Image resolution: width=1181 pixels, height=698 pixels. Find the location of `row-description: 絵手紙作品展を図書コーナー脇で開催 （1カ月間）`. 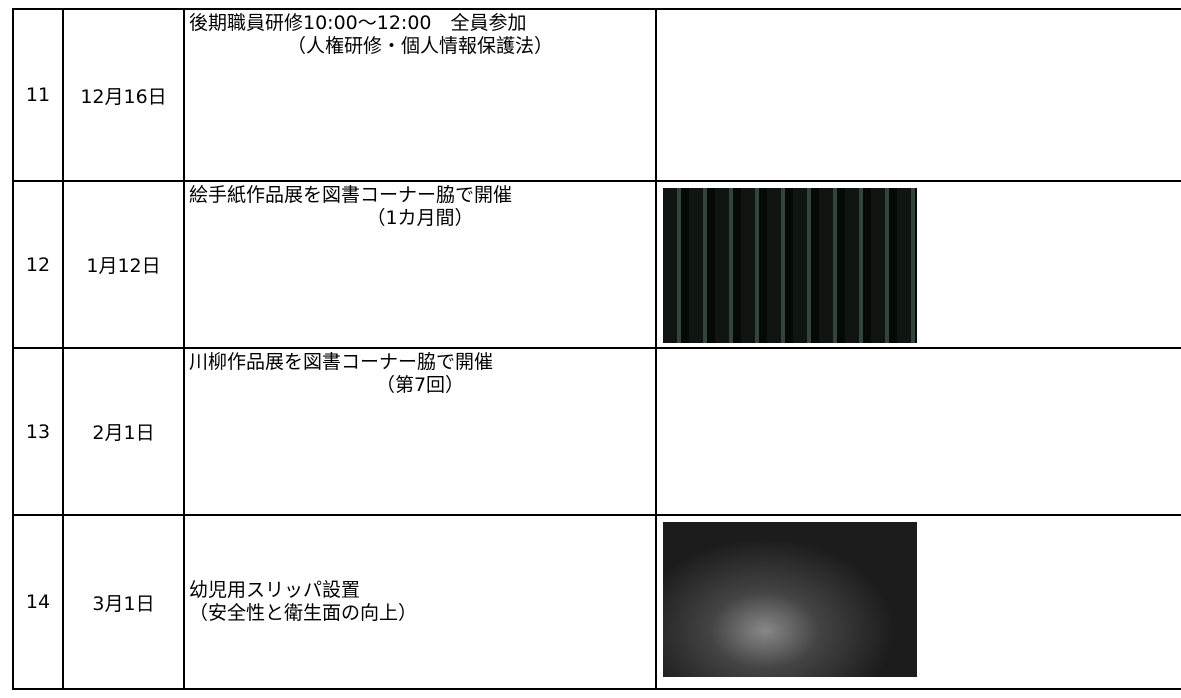

row-description: 絵手紙作品展を図書コーナー脇で開催 （1カ月間） is located at coordinates (421, 264).